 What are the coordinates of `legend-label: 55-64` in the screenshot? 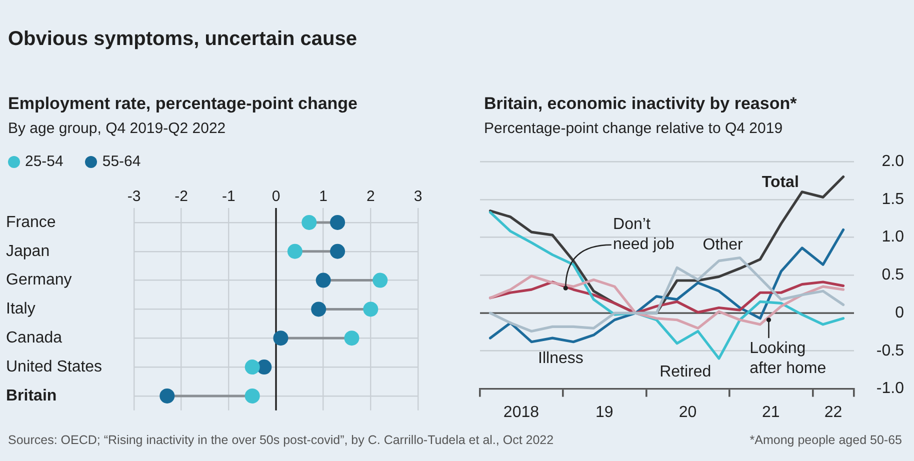 It's located at (121, 161).